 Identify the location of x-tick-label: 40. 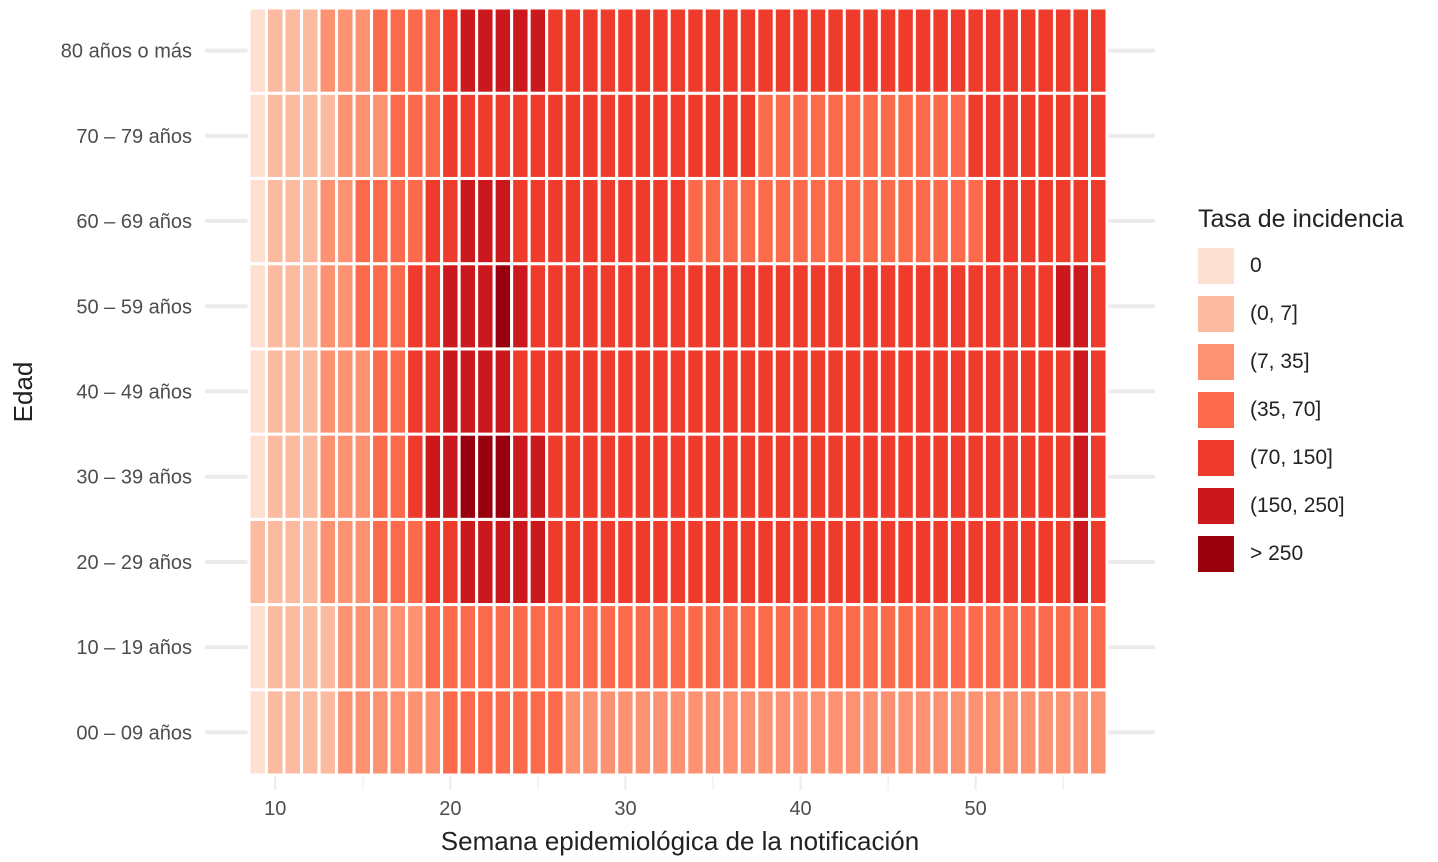
(800, 809).